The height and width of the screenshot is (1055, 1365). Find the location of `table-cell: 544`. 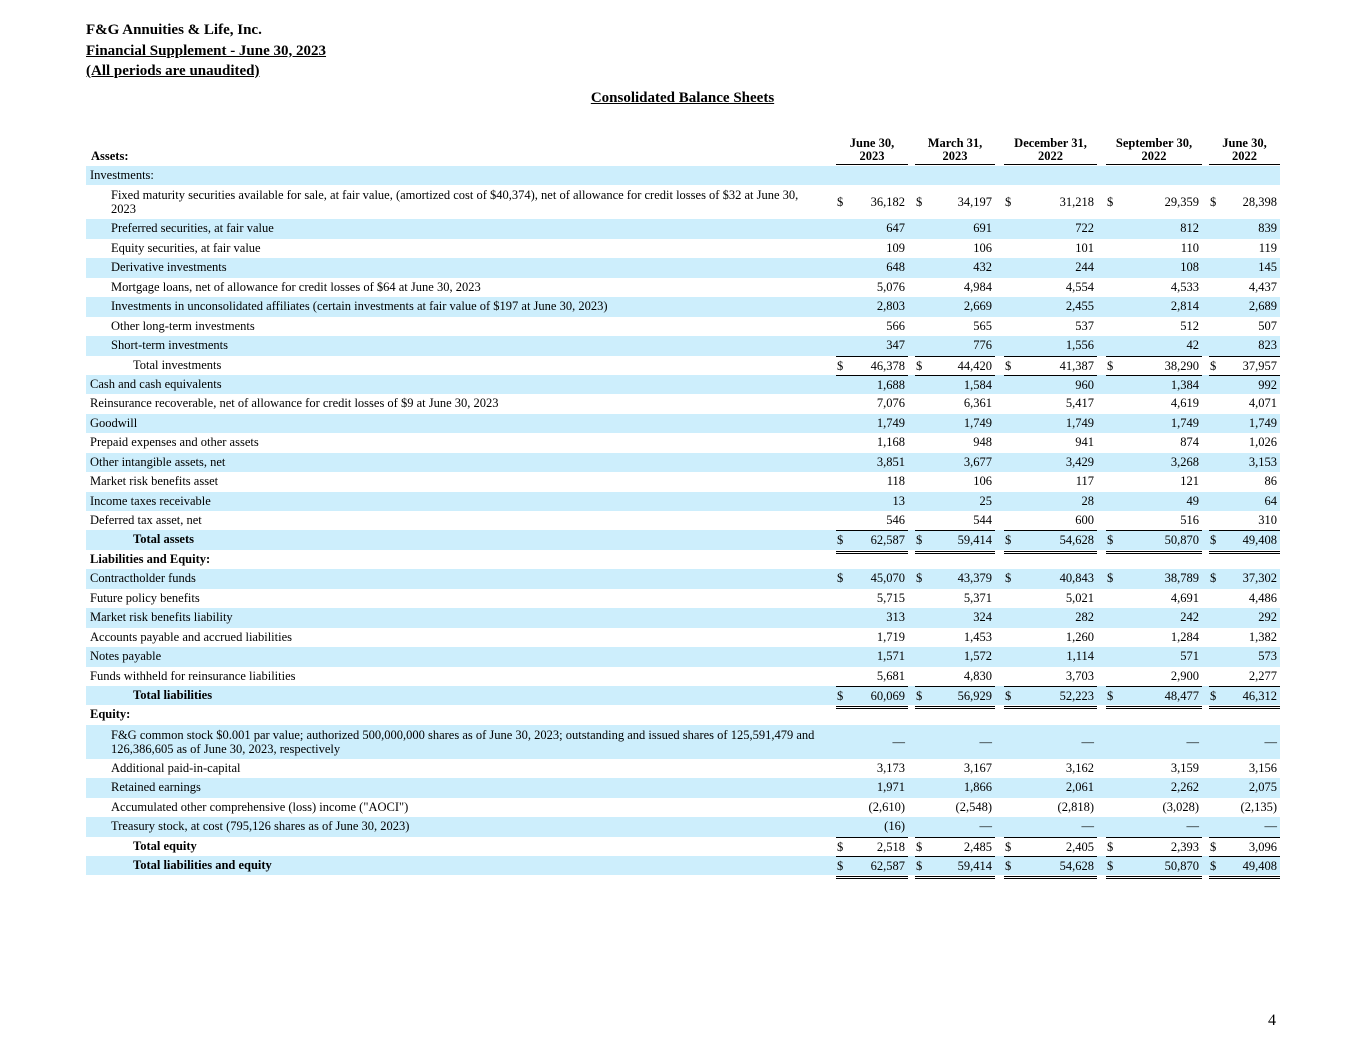

table-cell: 544 is located at coordinates (955, 520).